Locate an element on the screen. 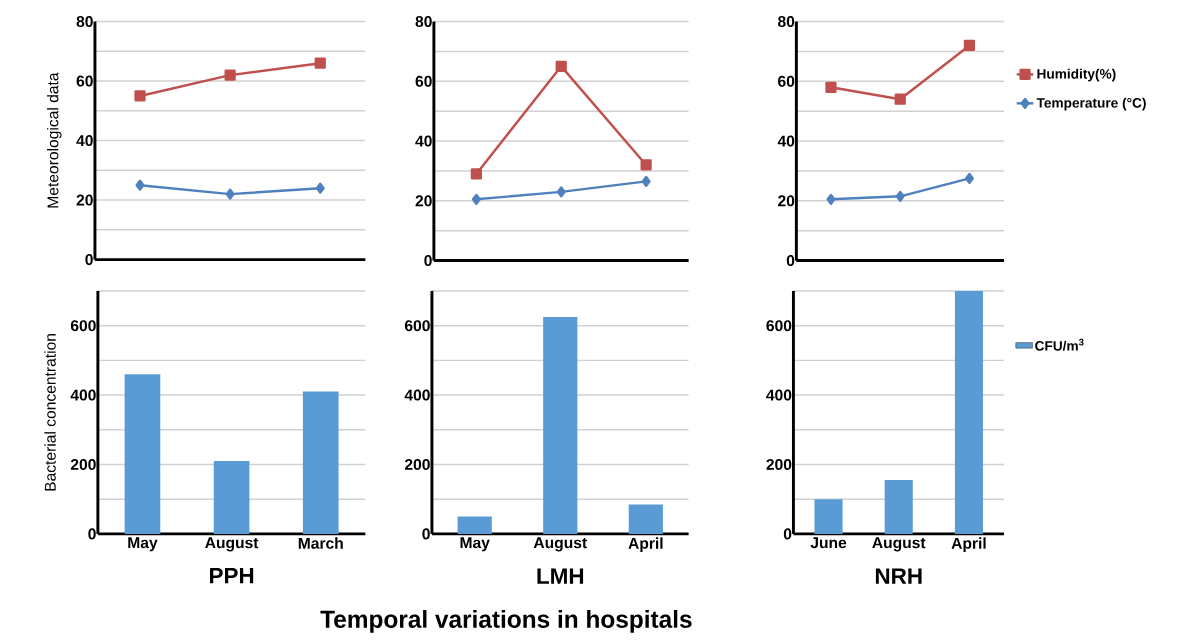 This screenshot has width=1198, height=642. y-axis-title: Bacterial concentration is located at coordinates (50, 412).